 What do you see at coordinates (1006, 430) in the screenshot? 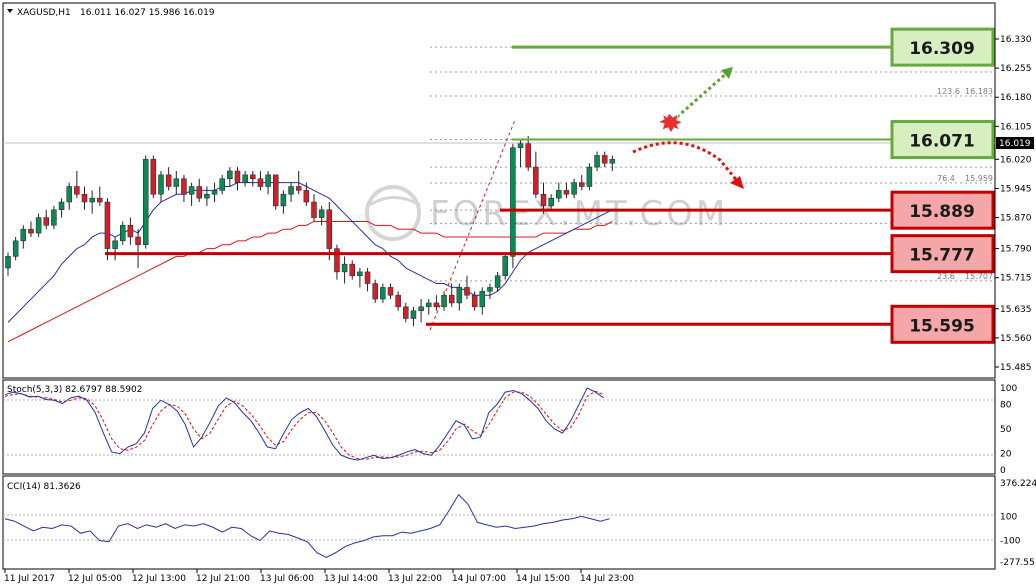
I see `stoch-tick-label: 50` at bounding box center [1006, 430].